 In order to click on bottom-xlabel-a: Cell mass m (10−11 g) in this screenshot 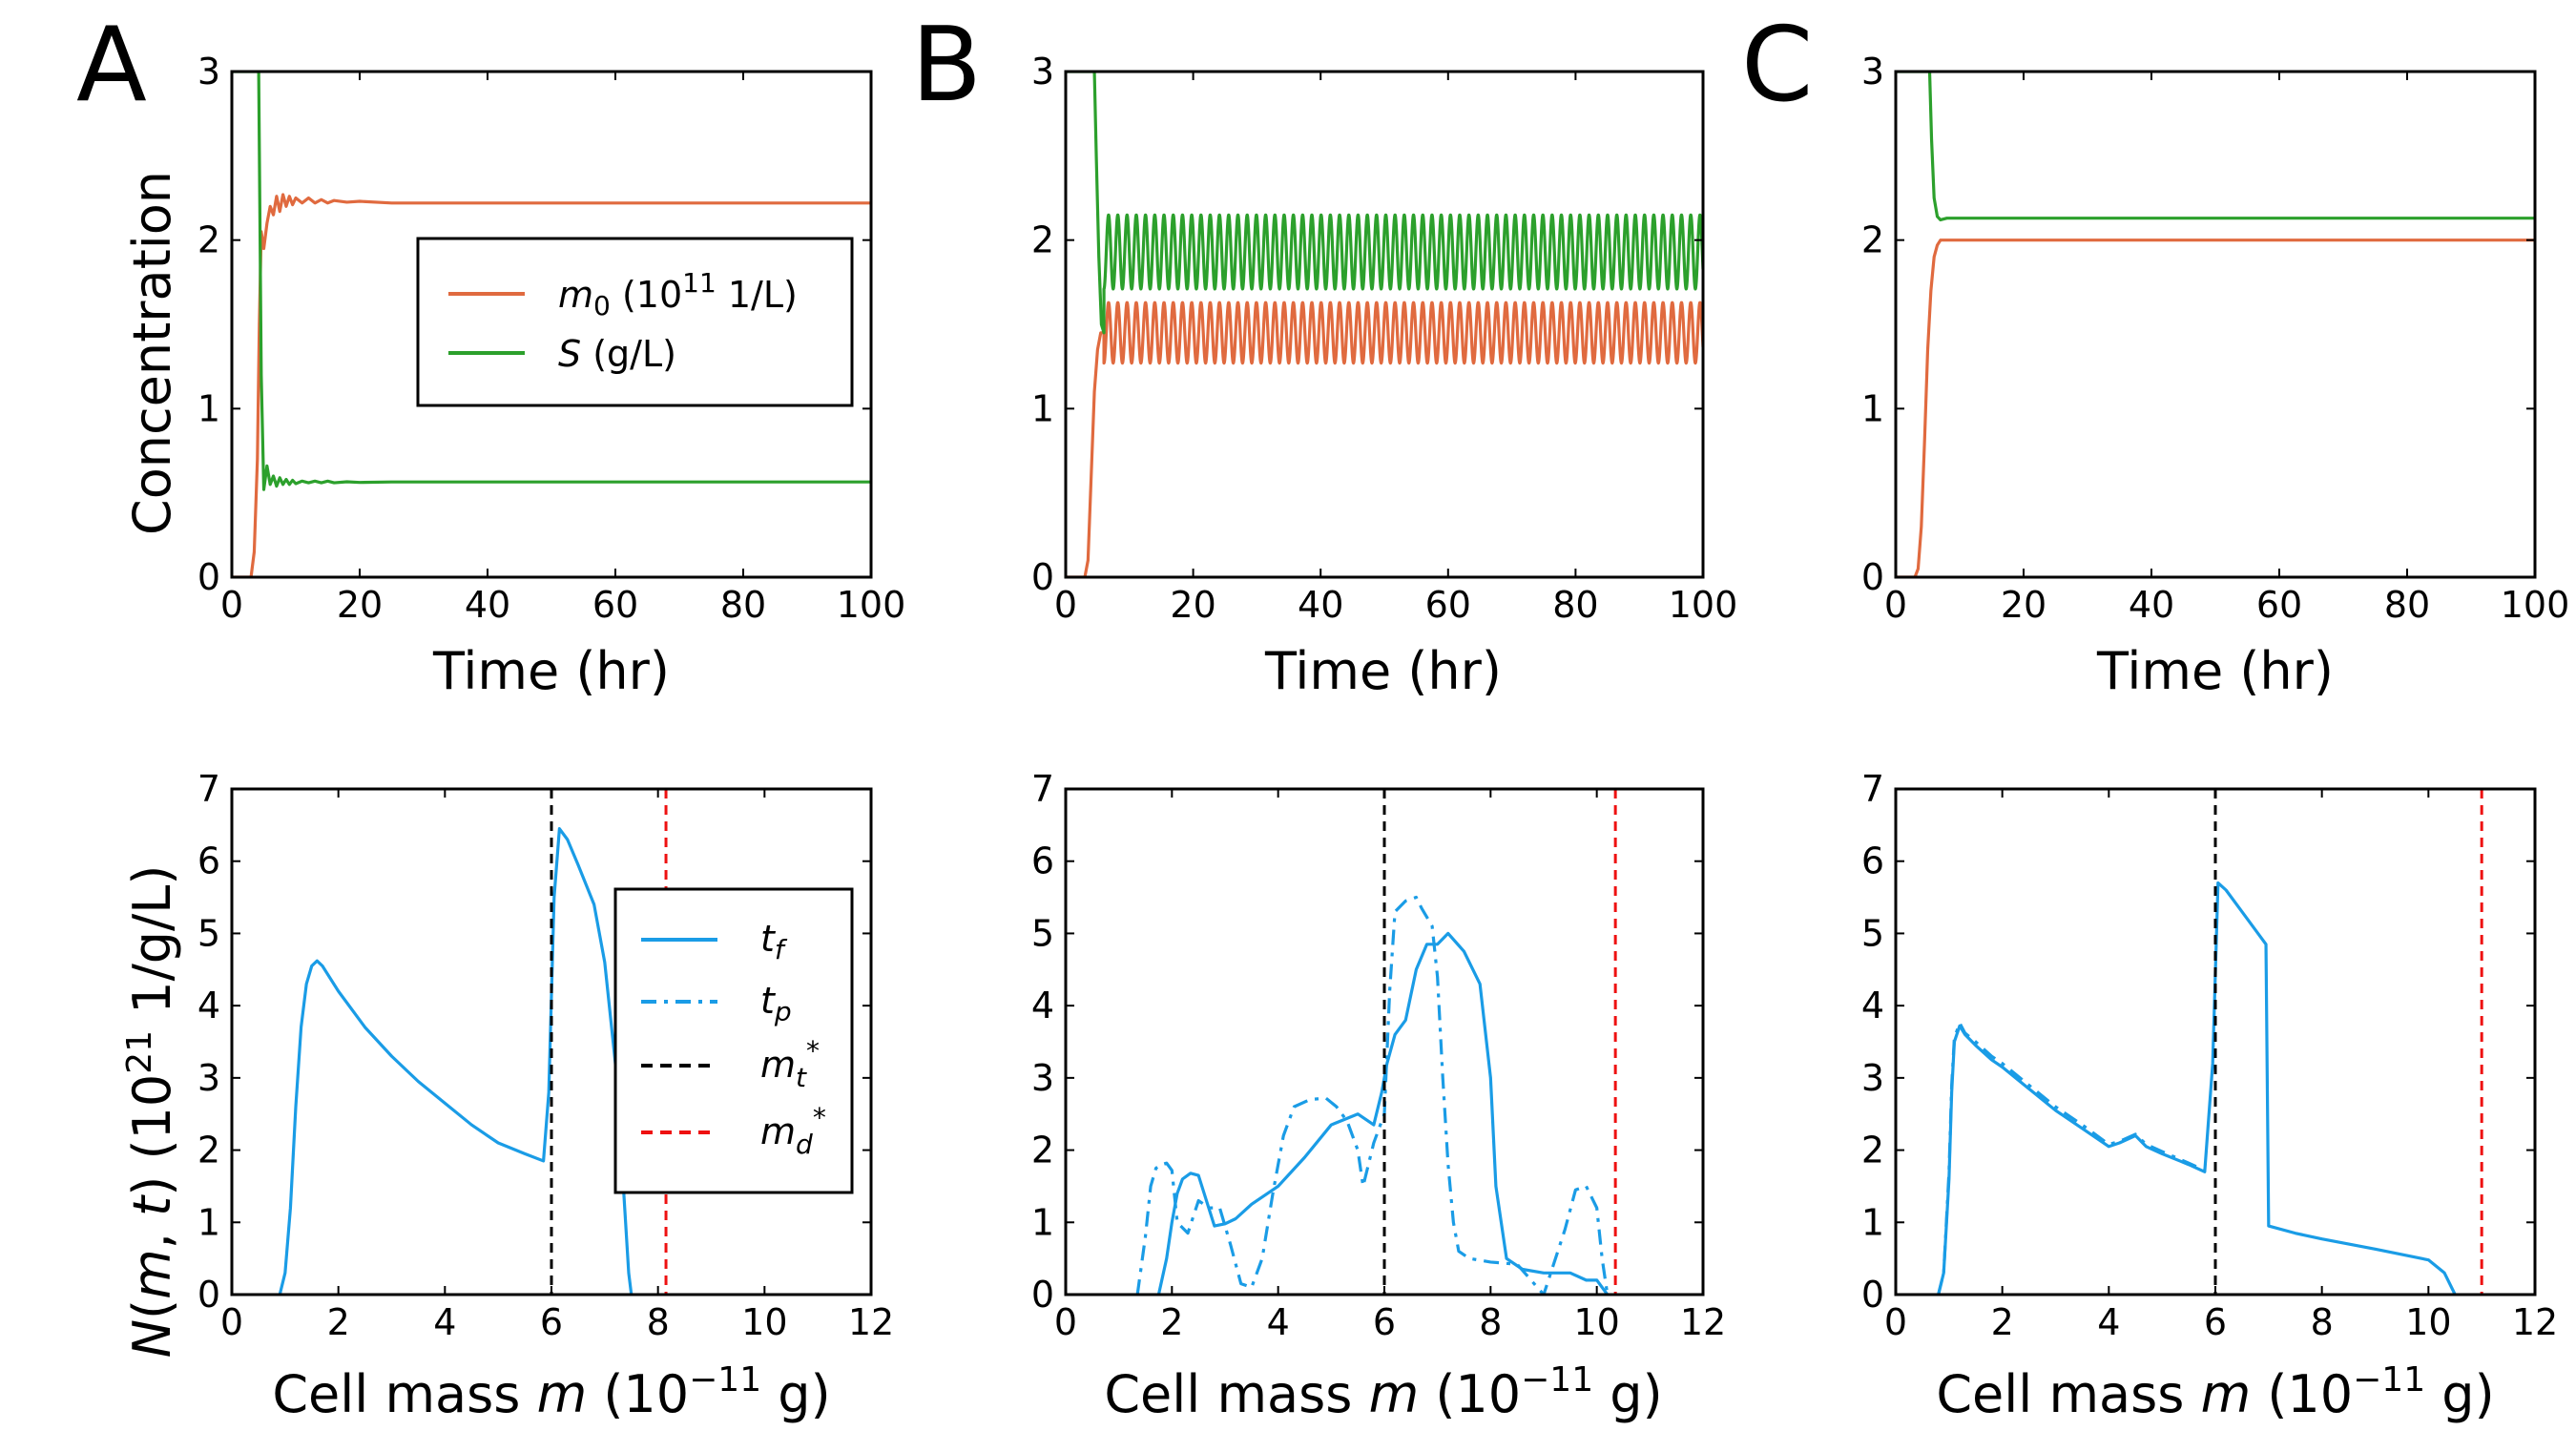, I will do `click(551, 1392)`.